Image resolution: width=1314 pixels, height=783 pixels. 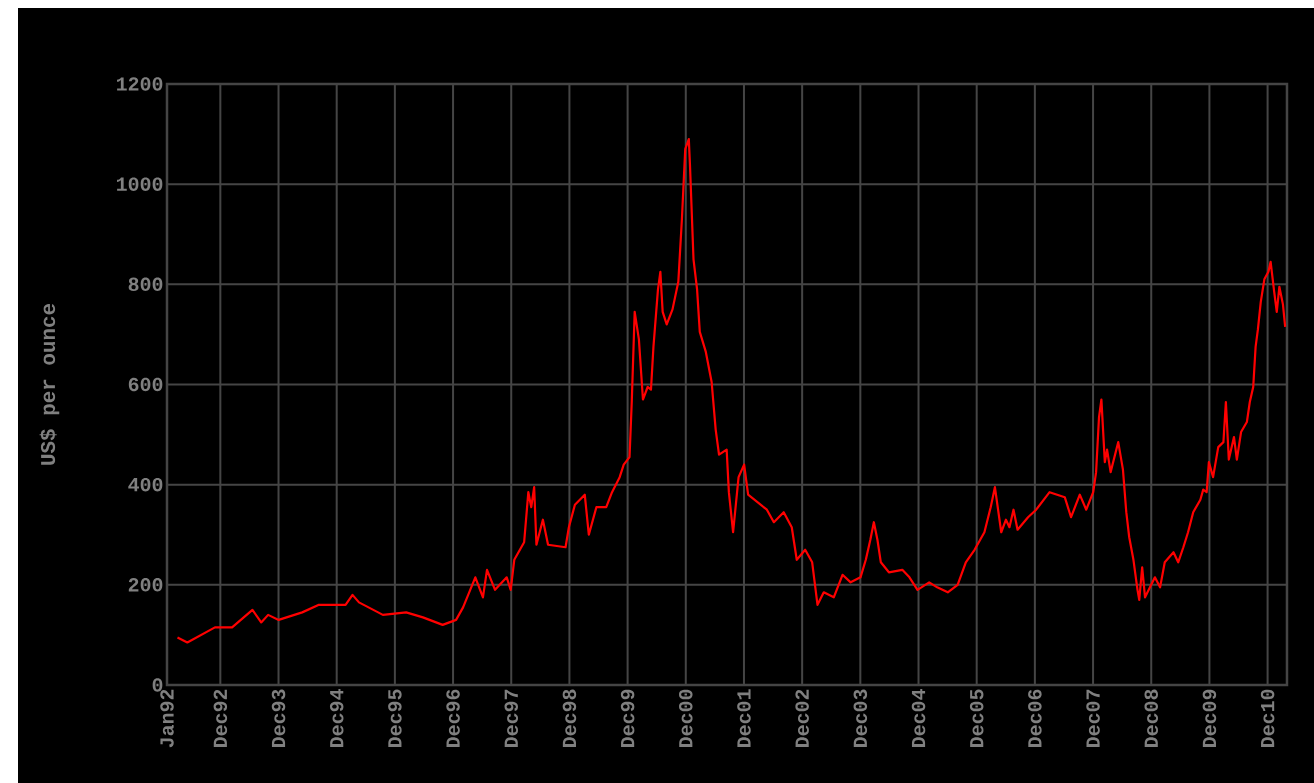 I want to click on x-tick-label: Dec00, so click(x=686, y=718).